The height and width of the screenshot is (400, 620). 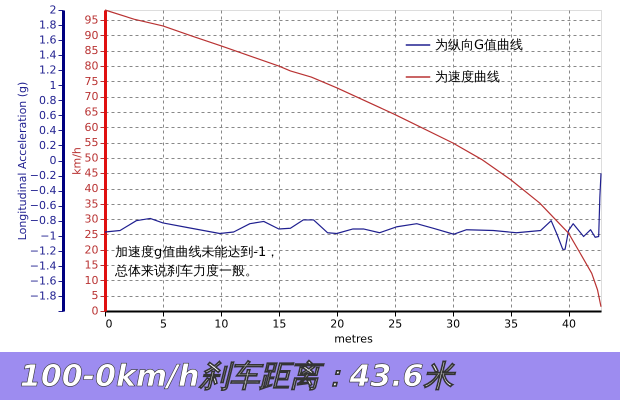 What do you see at coordinates (43, 281) in the screenshot?
I see `y-tick-label: −1.6` at bounding box center [43, 281].